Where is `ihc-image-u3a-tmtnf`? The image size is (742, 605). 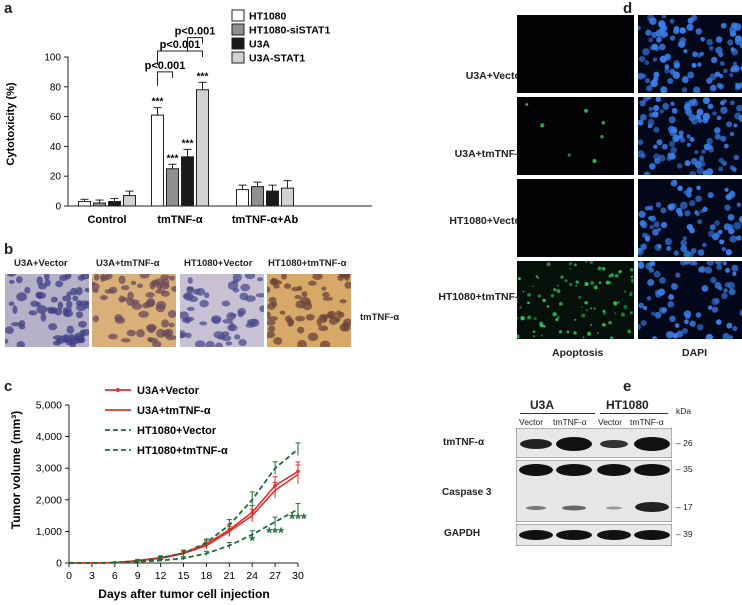 ihc-image-u3a-tmtnf is located at coordinates (134, 310).